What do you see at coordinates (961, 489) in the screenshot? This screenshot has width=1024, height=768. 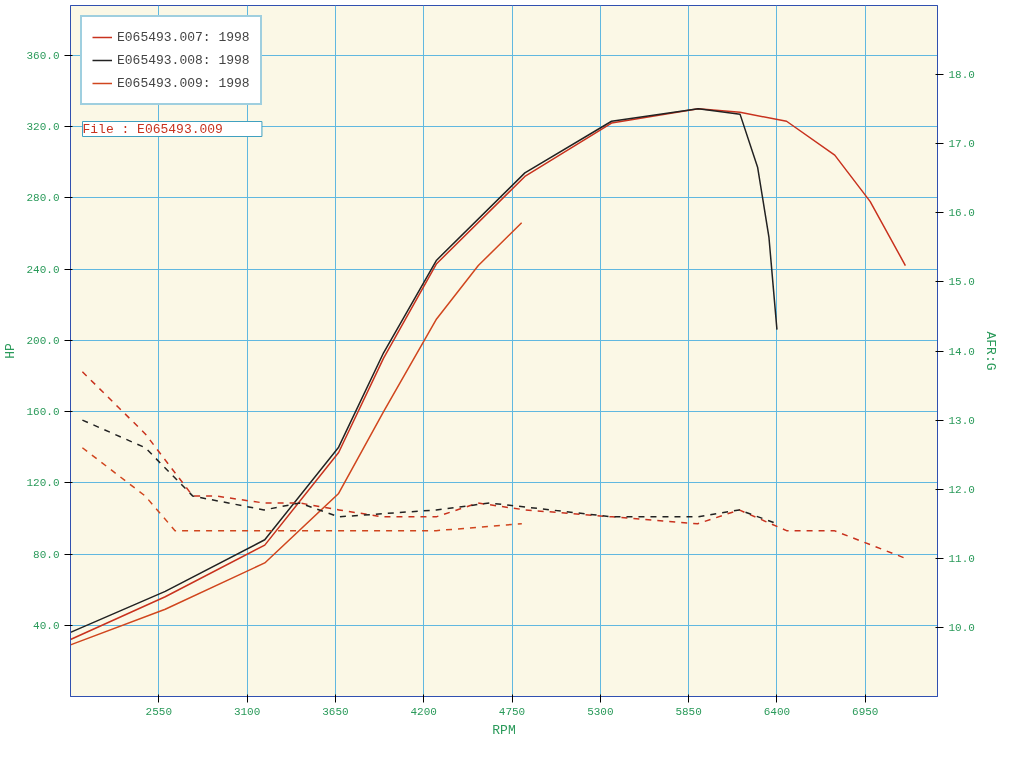 I see `y2-tick-label: 12.0` at bounding box center [961, 489].